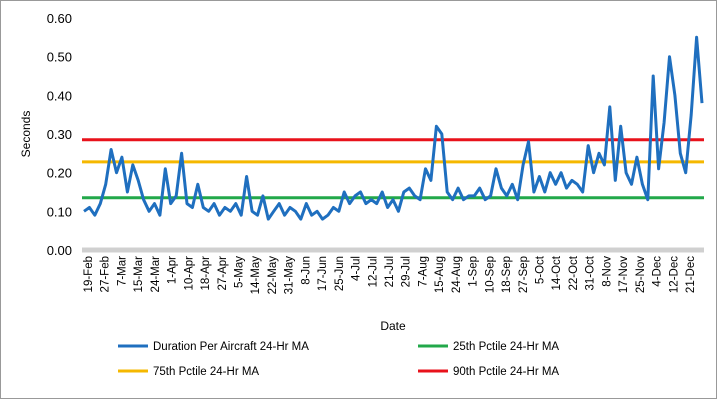 Image resolution: width=719 pixels, height=401 pixels. Describe the element at coordinates (59, 173) in the screenshot. I see `y-tick-label: 0.20` at that location.